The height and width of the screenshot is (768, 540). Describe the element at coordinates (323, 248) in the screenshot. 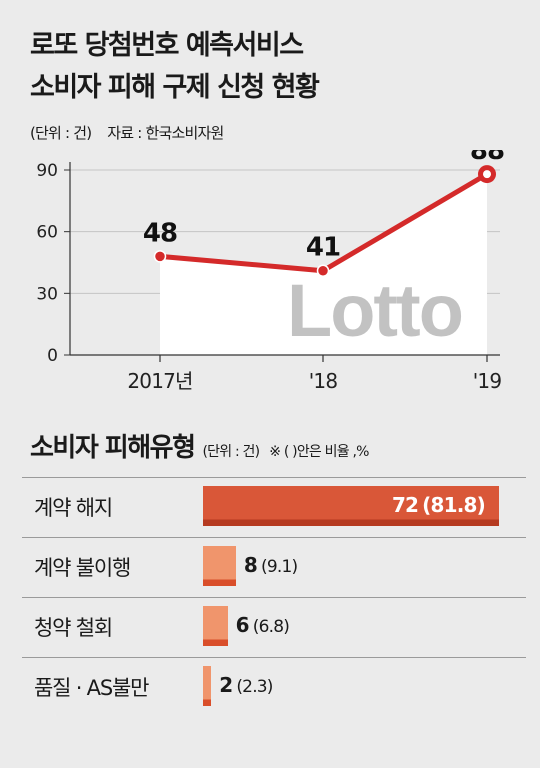

I see `data-label: 41` at that location.